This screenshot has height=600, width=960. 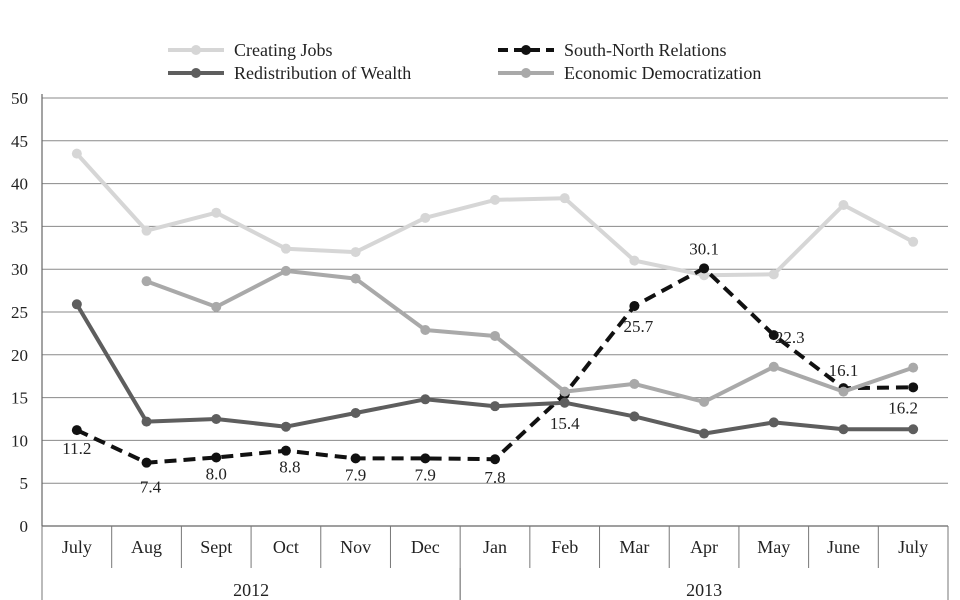 I want to click on year-label: 2013, so click(x=704, y=590).